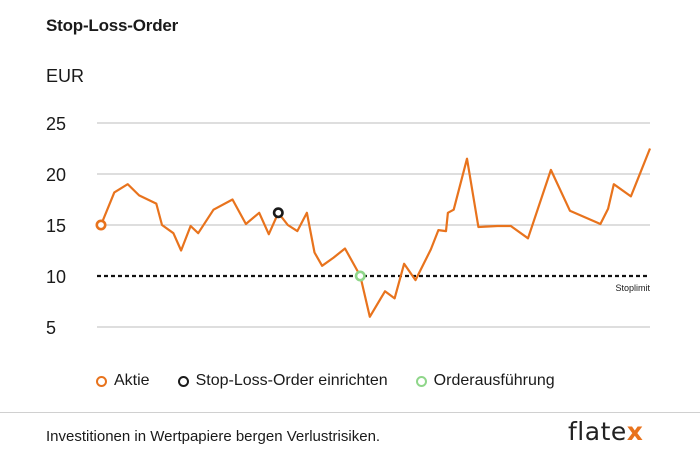  I want to click on legend-label-orderausfuehrung: Orderausführung, so click(494, 380).